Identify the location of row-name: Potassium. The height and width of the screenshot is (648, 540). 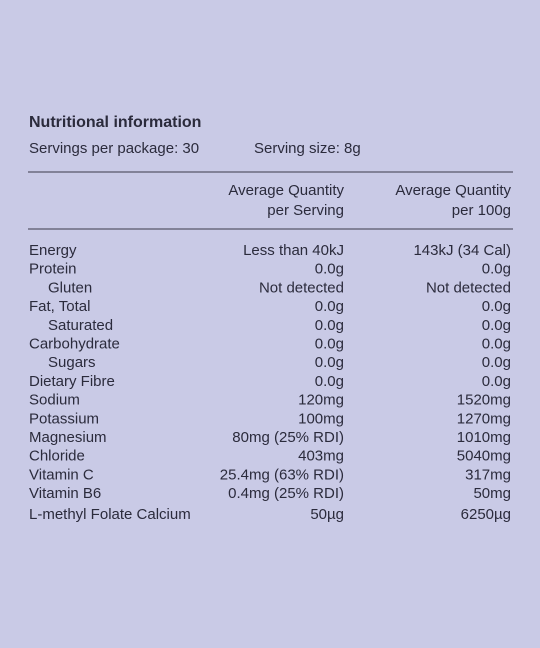
(64, 418).